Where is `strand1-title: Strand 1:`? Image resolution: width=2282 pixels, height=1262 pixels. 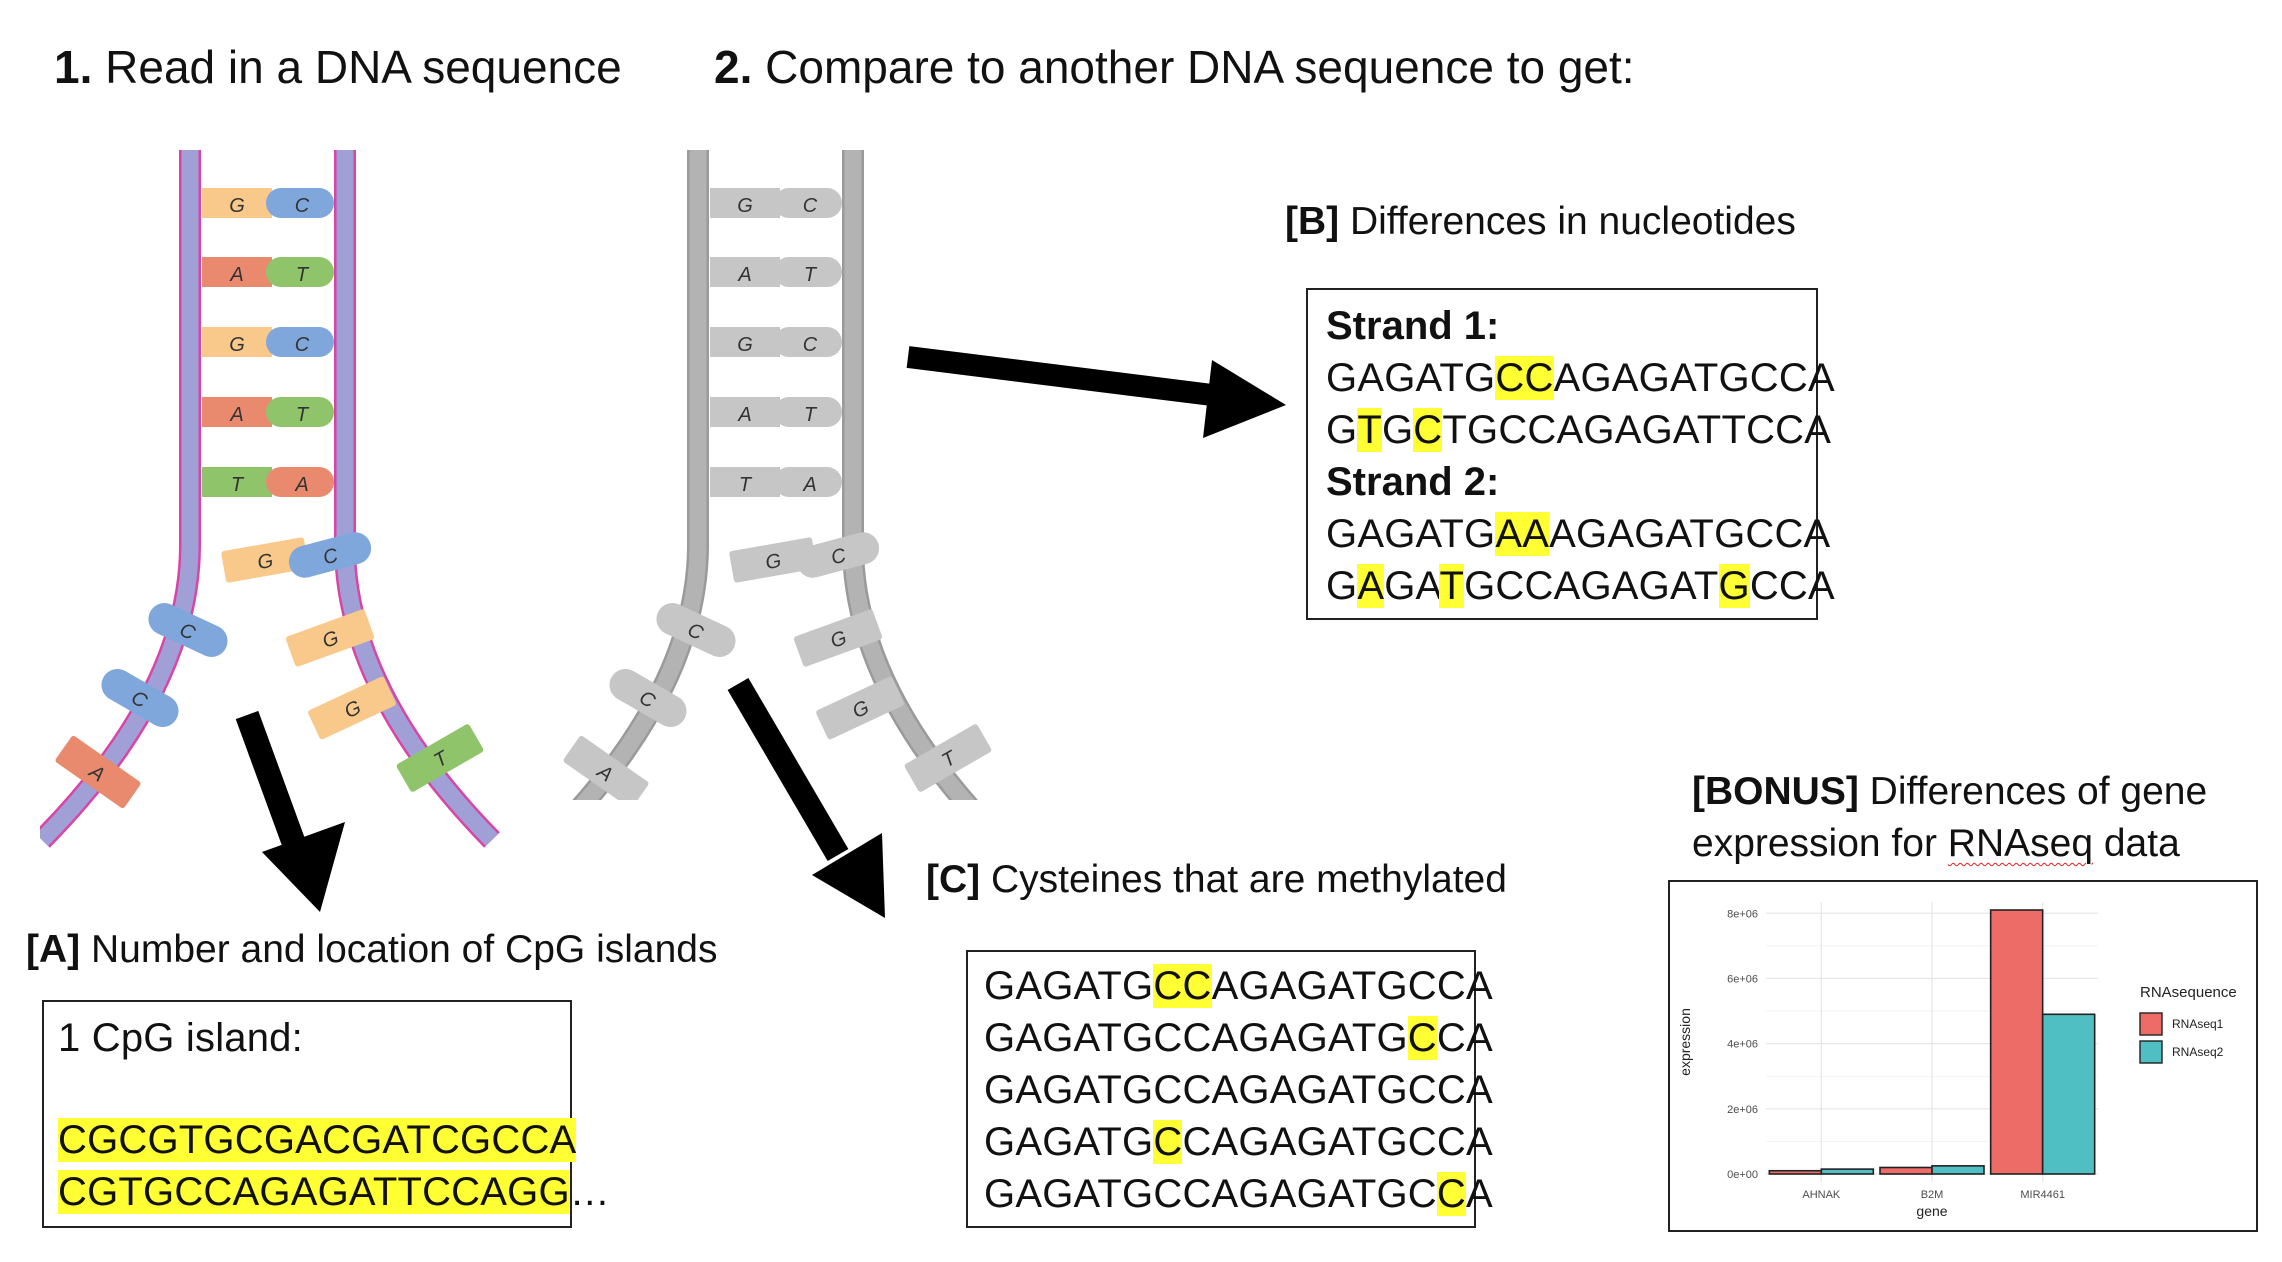
strand1-title: Strand 1: is located at coordinates (1413, 326).